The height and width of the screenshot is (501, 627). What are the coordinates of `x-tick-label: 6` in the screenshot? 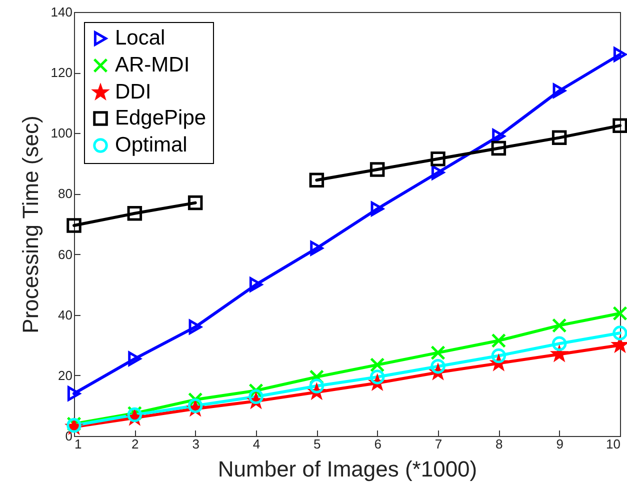 It's located at (378, 444).